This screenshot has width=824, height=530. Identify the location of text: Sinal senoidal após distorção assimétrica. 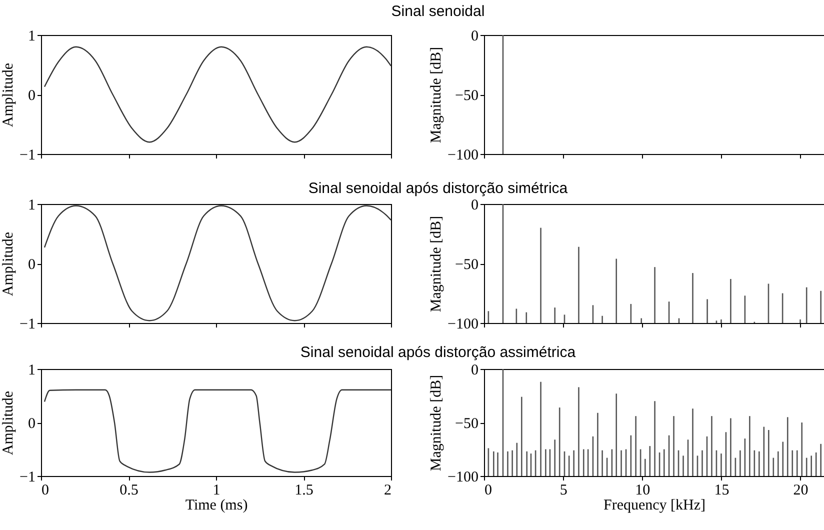
(438, 352).